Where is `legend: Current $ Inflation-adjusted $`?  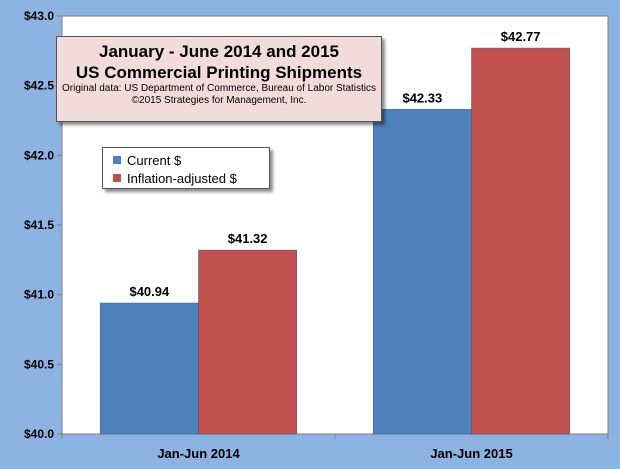 legend: Current $ Inflation-adjusted $ is located at coordinates (186, 168).